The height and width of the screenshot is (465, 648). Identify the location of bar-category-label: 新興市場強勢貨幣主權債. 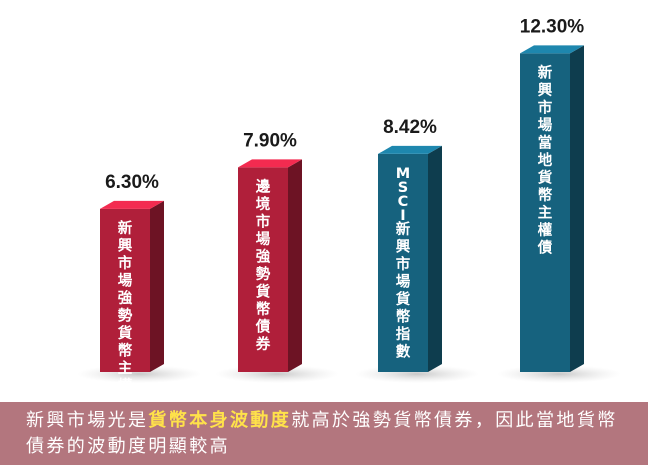
(125, 310).